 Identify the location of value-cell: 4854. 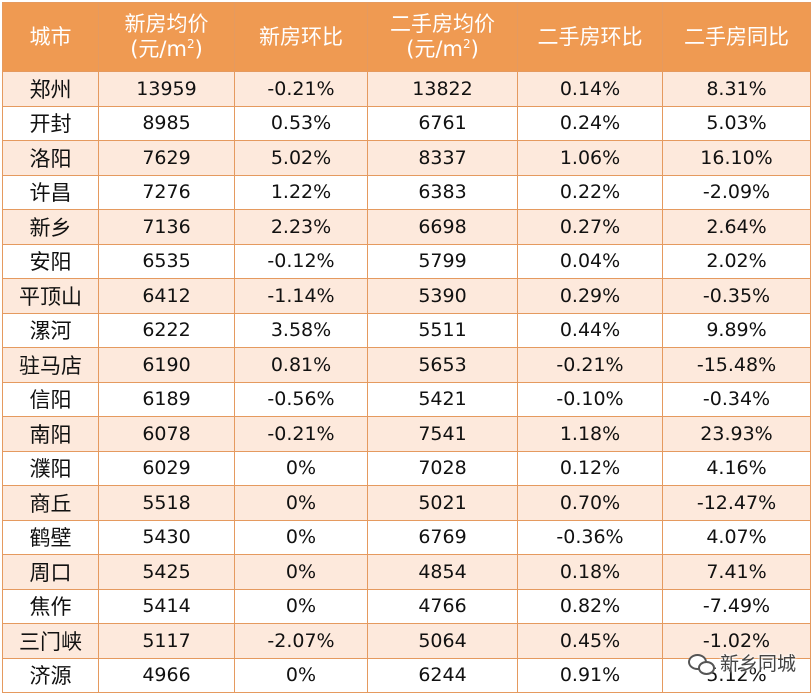
(442, 572).